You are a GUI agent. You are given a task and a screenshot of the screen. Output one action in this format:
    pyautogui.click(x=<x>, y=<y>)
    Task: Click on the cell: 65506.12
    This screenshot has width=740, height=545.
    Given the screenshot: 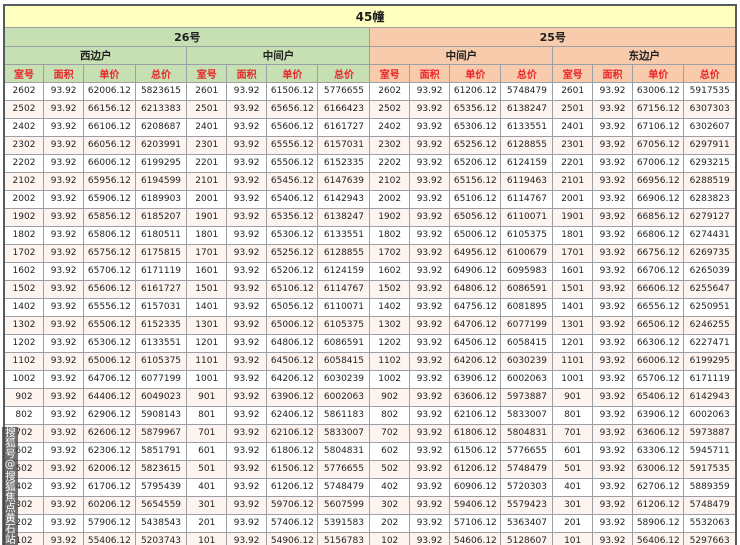 What is the action you would take?
    pyautogui.click(x=292, y=163)
    